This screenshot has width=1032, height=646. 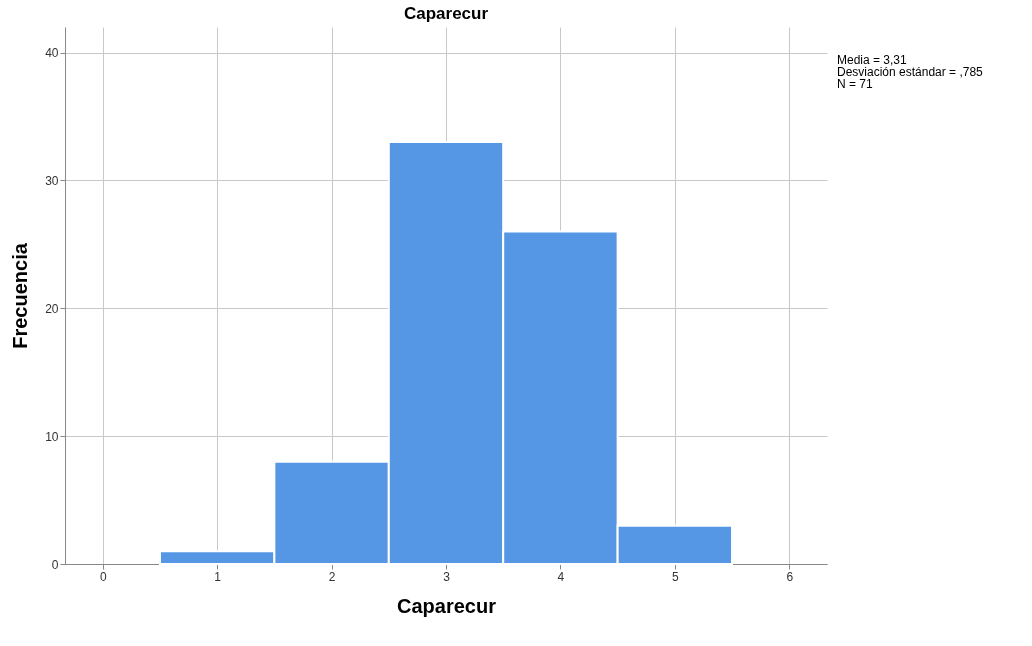 I want to click on text: Media = 3,31, so click(x=872, y=60).